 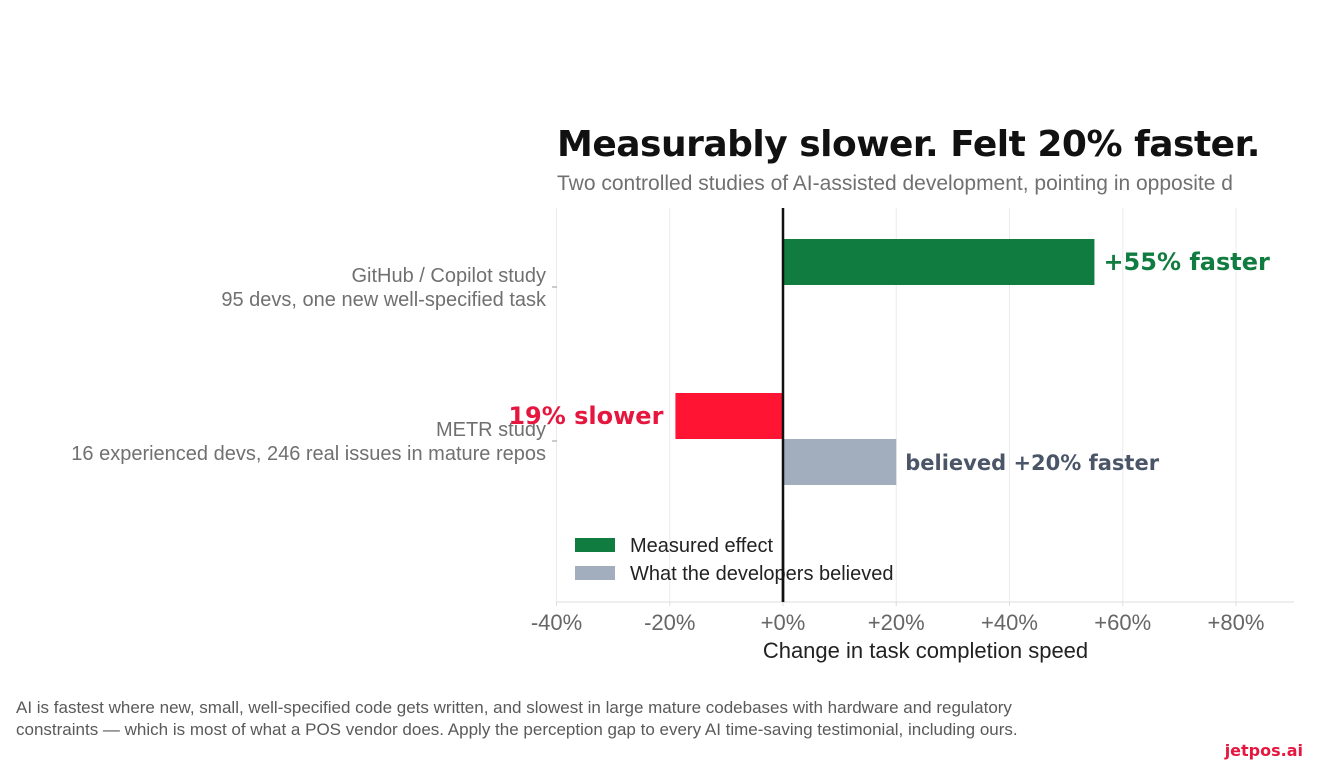 What do you see at coordinates (1263, 750) in the screenshot?
I see `brand-logo-text: jetpos.ai` at bounding box center [1263, 750].